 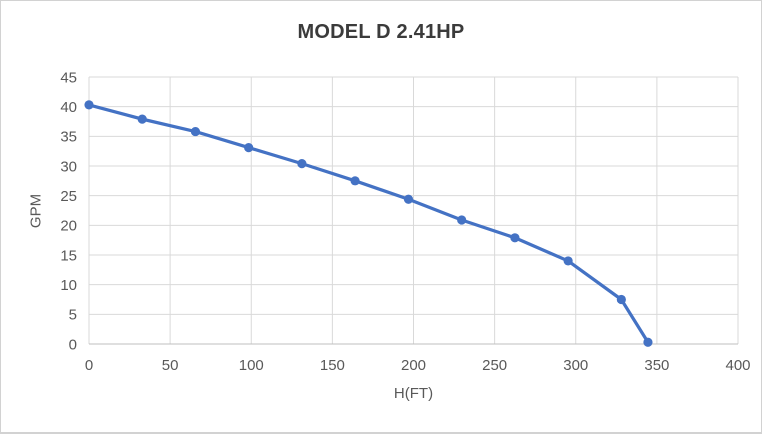 What do you see at coordinates (737, 365) in the screenshot?
I see `x-tick-label: 400` at bounding box center [737, 365].